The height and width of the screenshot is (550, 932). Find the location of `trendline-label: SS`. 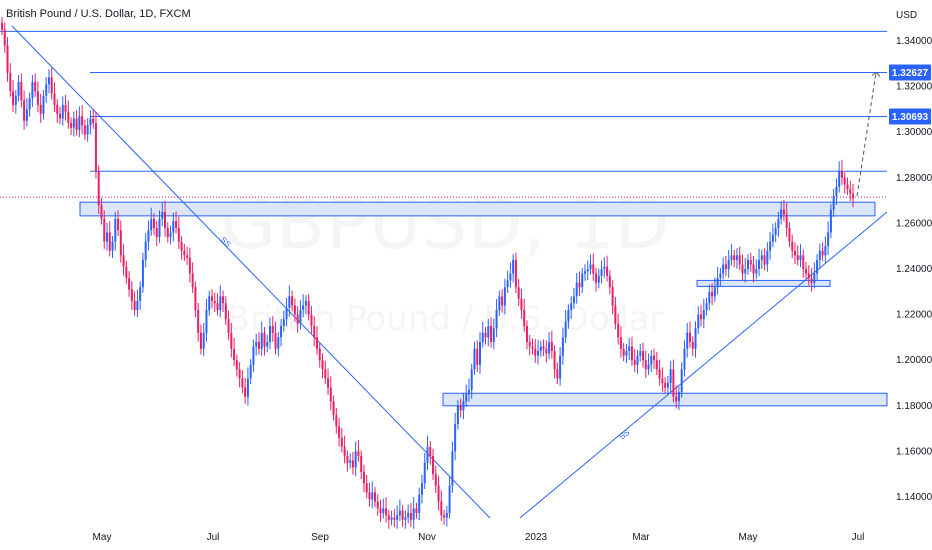

trendline-label: SS is located at coordinates (625, 435).